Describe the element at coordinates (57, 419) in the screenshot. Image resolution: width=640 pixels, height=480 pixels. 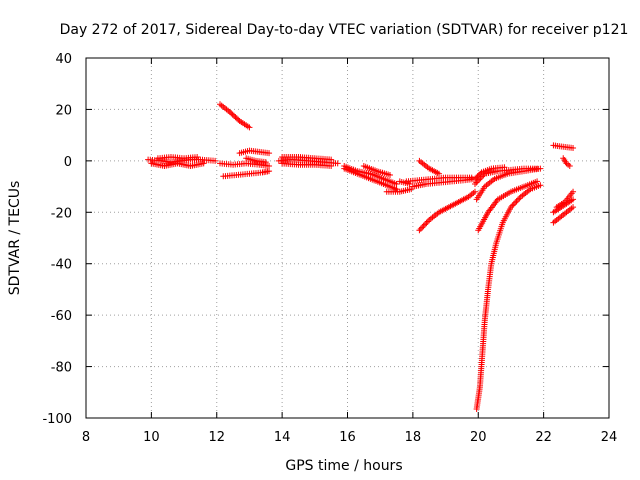
I see `y-tick-label: -100` at that location.